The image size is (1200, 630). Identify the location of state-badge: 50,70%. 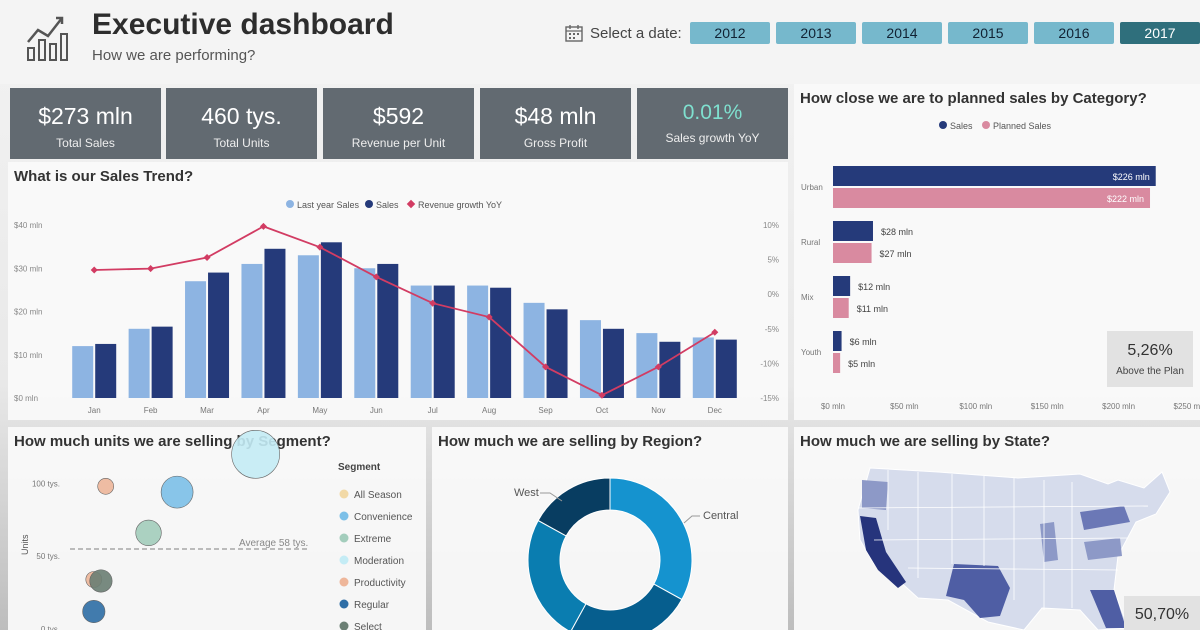
(1162, 613).